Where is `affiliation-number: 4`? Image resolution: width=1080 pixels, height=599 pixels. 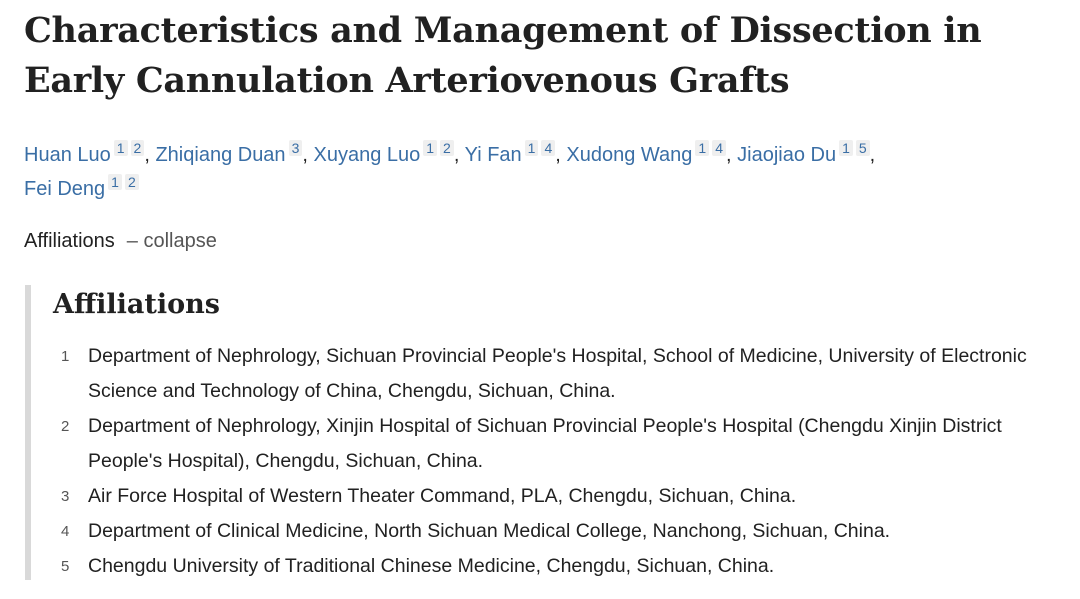 affiliation-number: 4 is located at coordinates (65, 531).